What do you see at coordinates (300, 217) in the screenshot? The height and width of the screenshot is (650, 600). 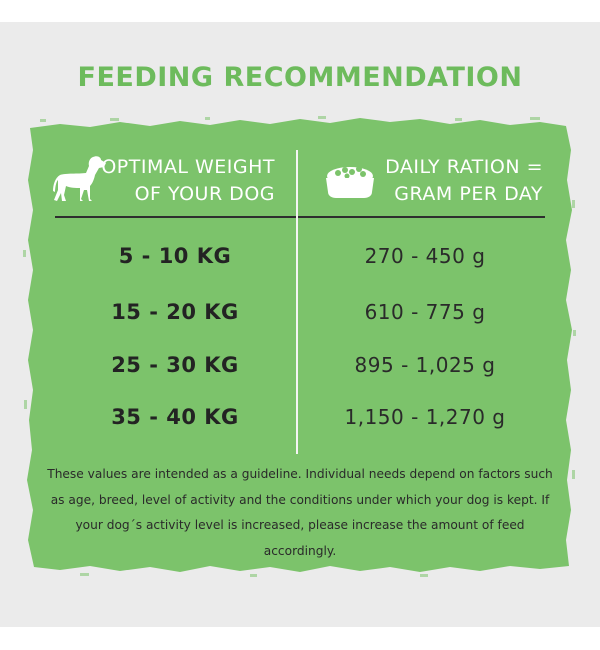 I see `header-divider` at bounding box center [300, 217].